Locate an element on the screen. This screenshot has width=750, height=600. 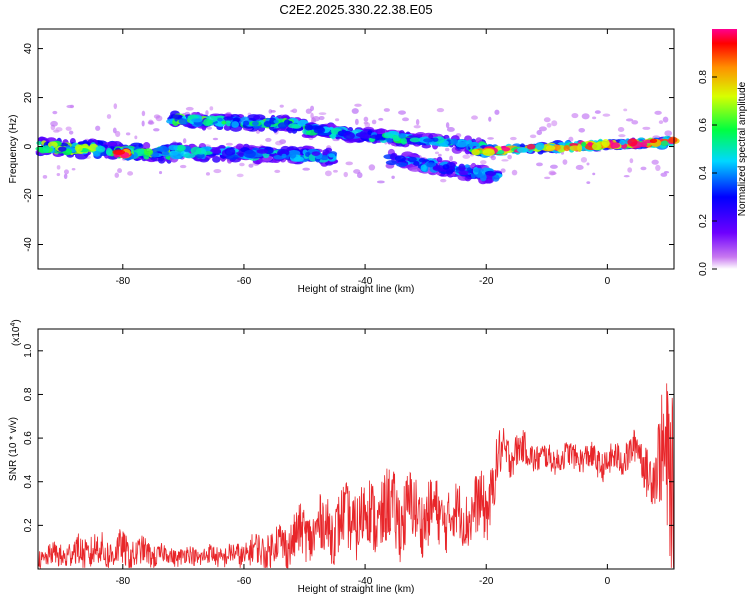
colorbar-label: Normalized spectral amplitude is located at coordinates (742, 148).